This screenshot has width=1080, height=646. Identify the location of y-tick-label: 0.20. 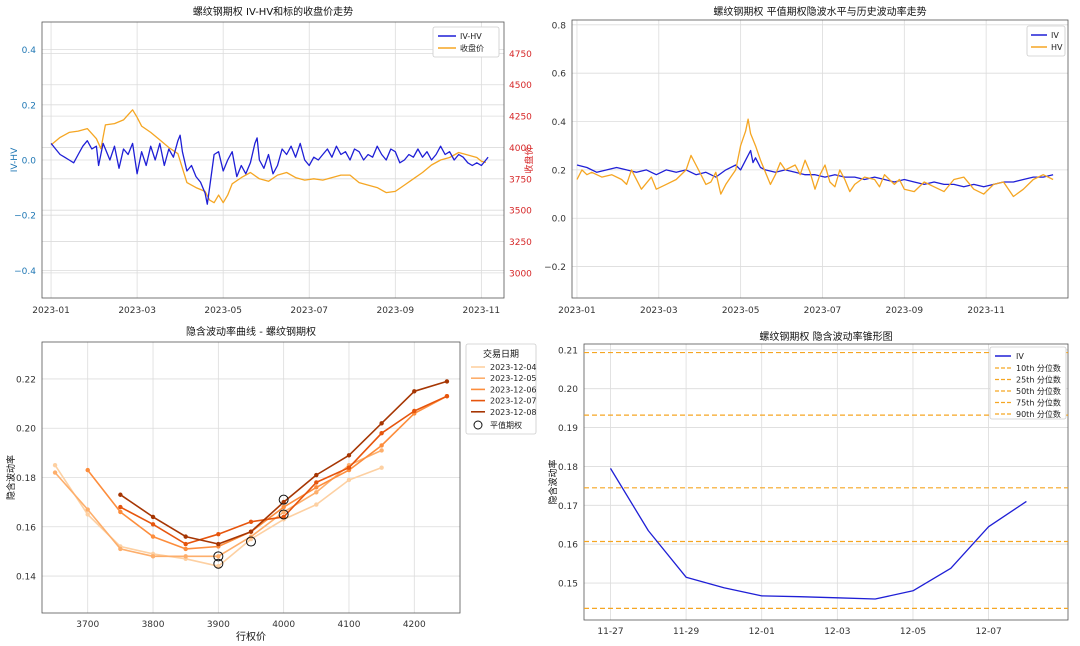
(568, 390).